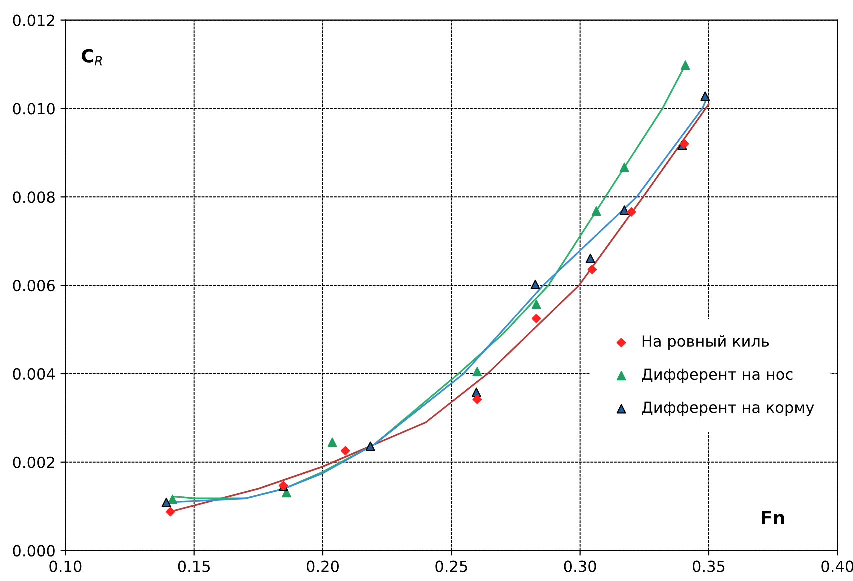  I want to click on x-axis-title: Fn, so click(773, 517).